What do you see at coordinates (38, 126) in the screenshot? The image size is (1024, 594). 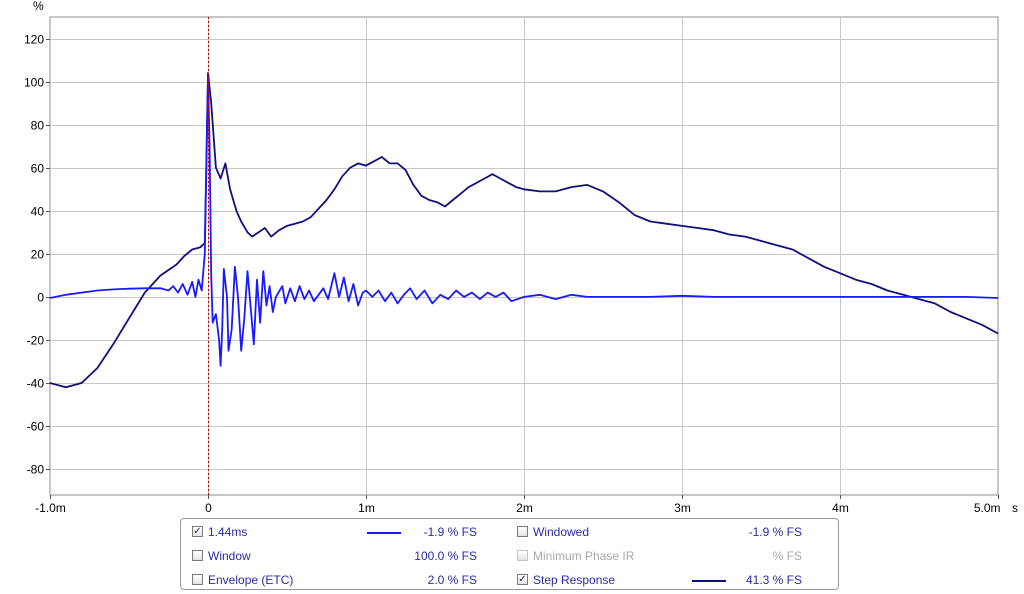 I see `y-tick-label: 80` at bounding box center [38, 126].